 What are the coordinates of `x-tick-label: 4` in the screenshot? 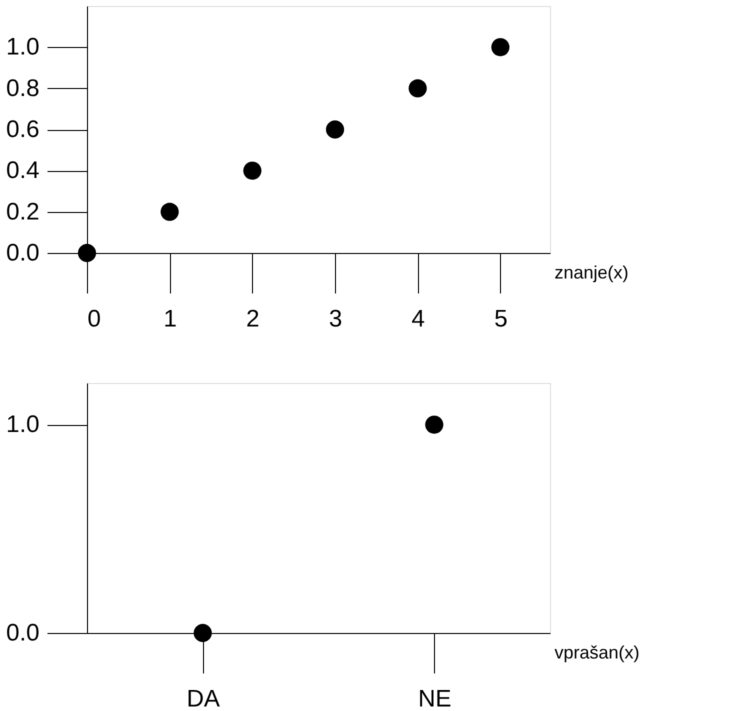 It's located at (418, 319).